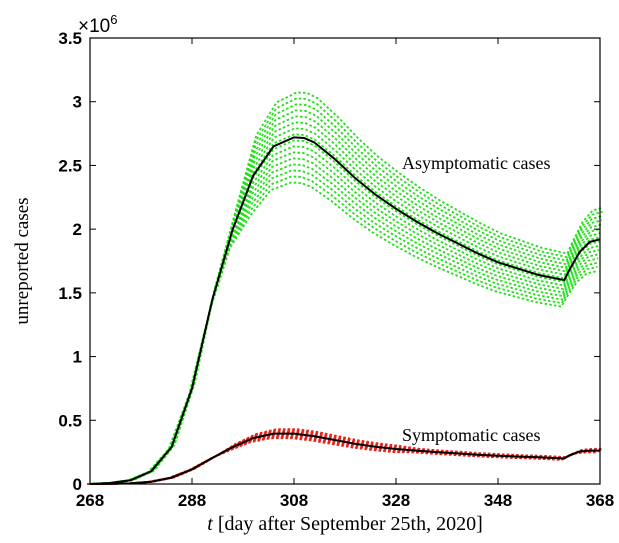 This screenshot has width=619, height=543. Describe the element at coordinates (498, 500) in the screenshot. I see `x-tick-label-348: 348` at that location.